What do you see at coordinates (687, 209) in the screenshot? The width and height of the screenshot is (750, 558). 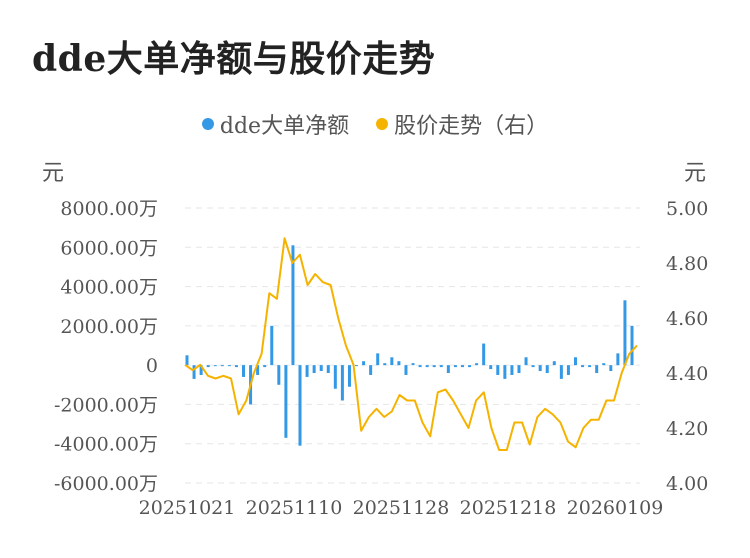 I see `right-tick-label: 5.00` at bounding box center [687, 209].